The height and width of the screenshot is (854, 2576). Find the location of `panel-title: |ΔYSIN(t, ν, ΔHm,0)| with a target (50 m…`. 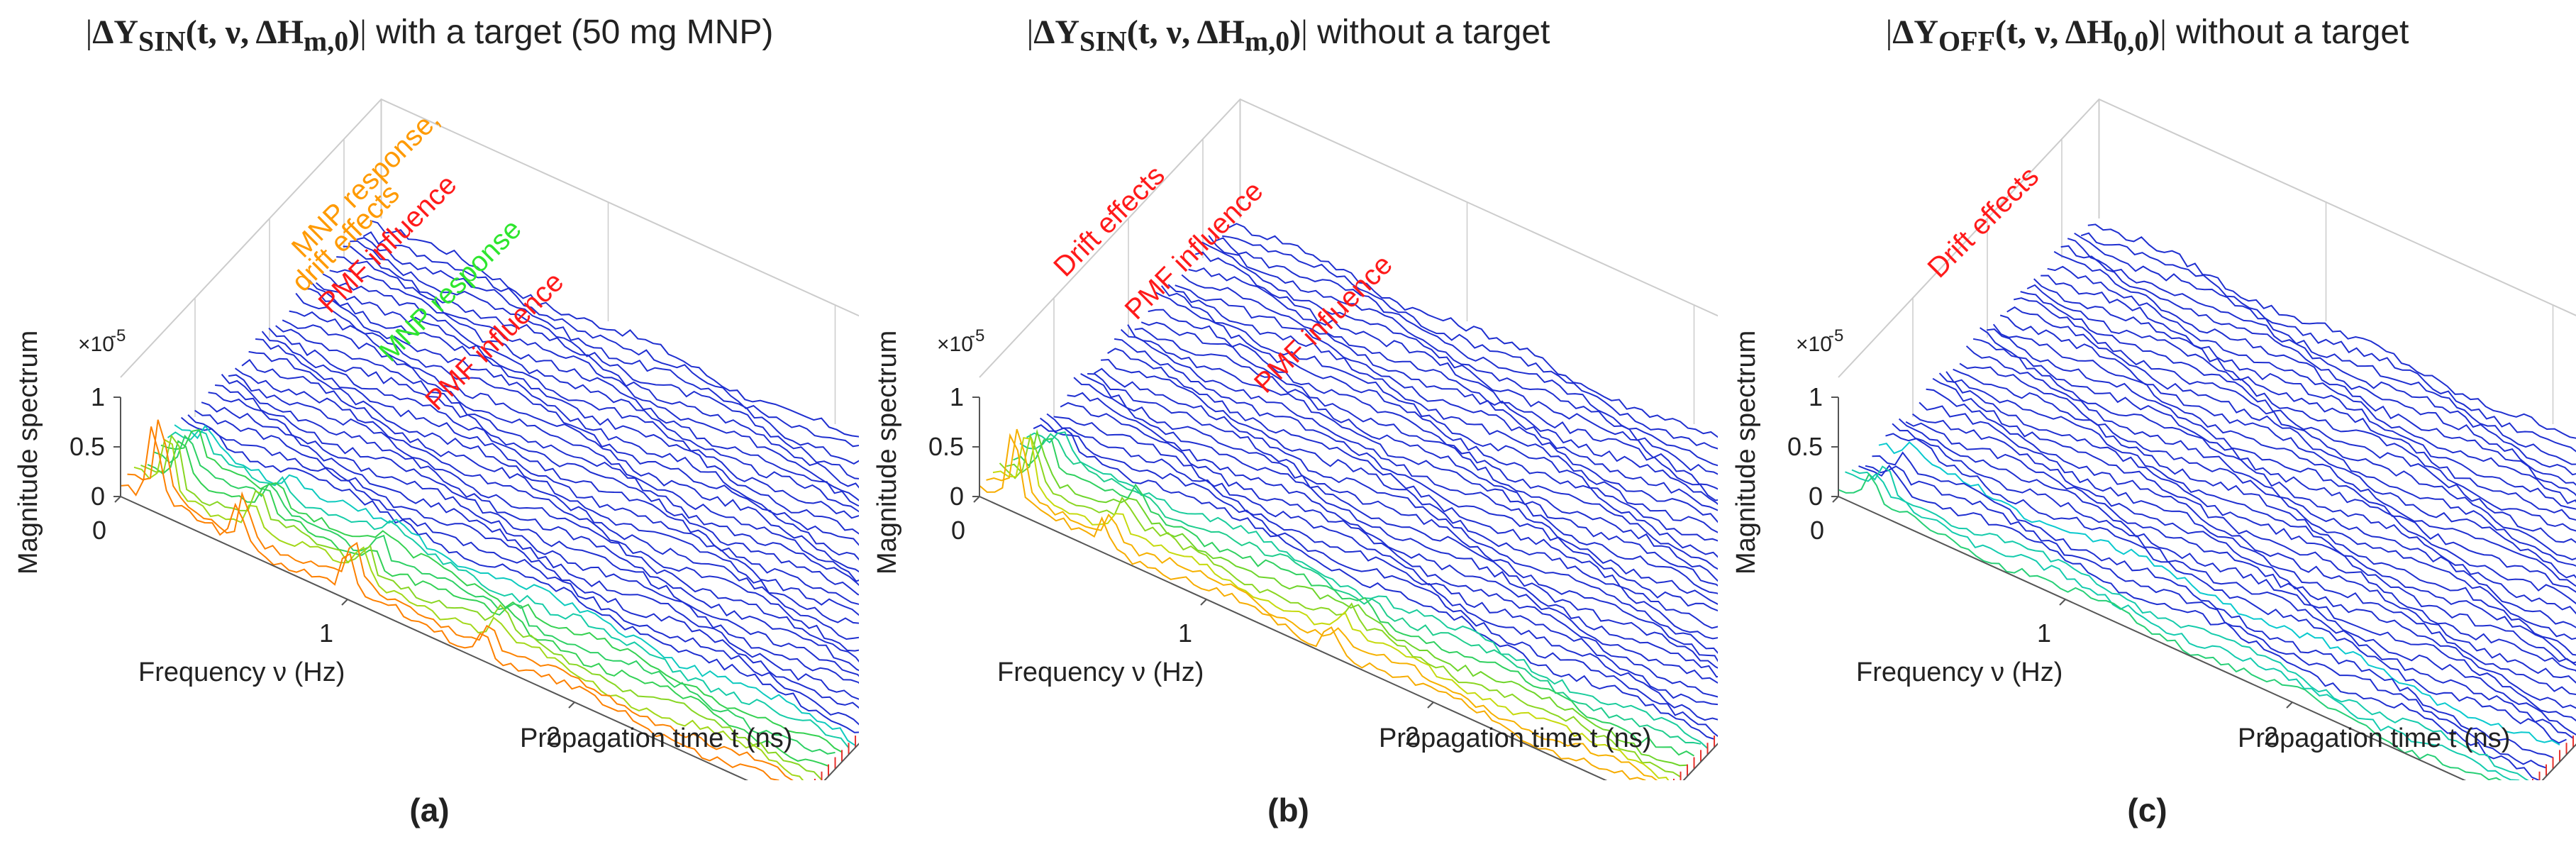

panel-title: |ΔYSIN(t, ν, ΔHm,0)| with a target (50 m… is located at coordinates (429, 35).